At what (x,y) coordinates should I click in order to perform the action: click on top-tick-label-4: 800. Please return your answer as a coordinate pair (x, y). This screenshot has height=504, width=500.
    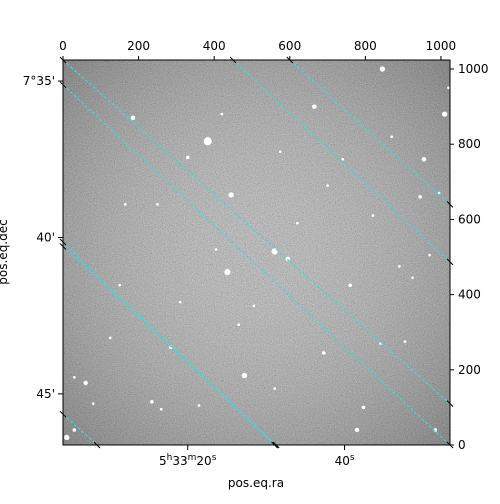
    Looking at the image, I should click on (365, 46).